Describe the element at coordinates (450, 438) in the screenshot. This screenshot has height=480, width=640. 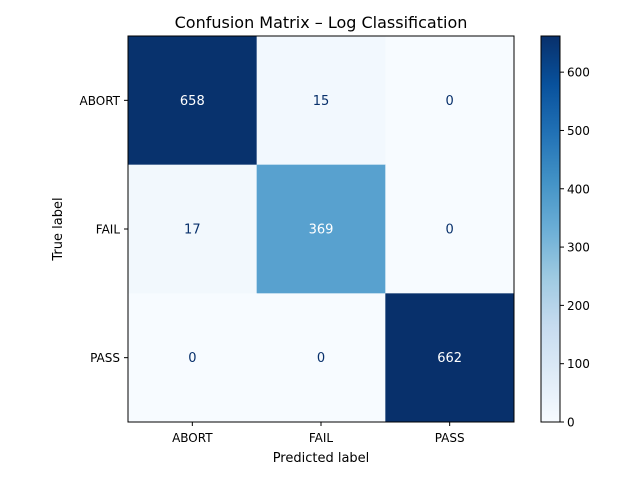
I see `x-tick-label: PASS` at that location.